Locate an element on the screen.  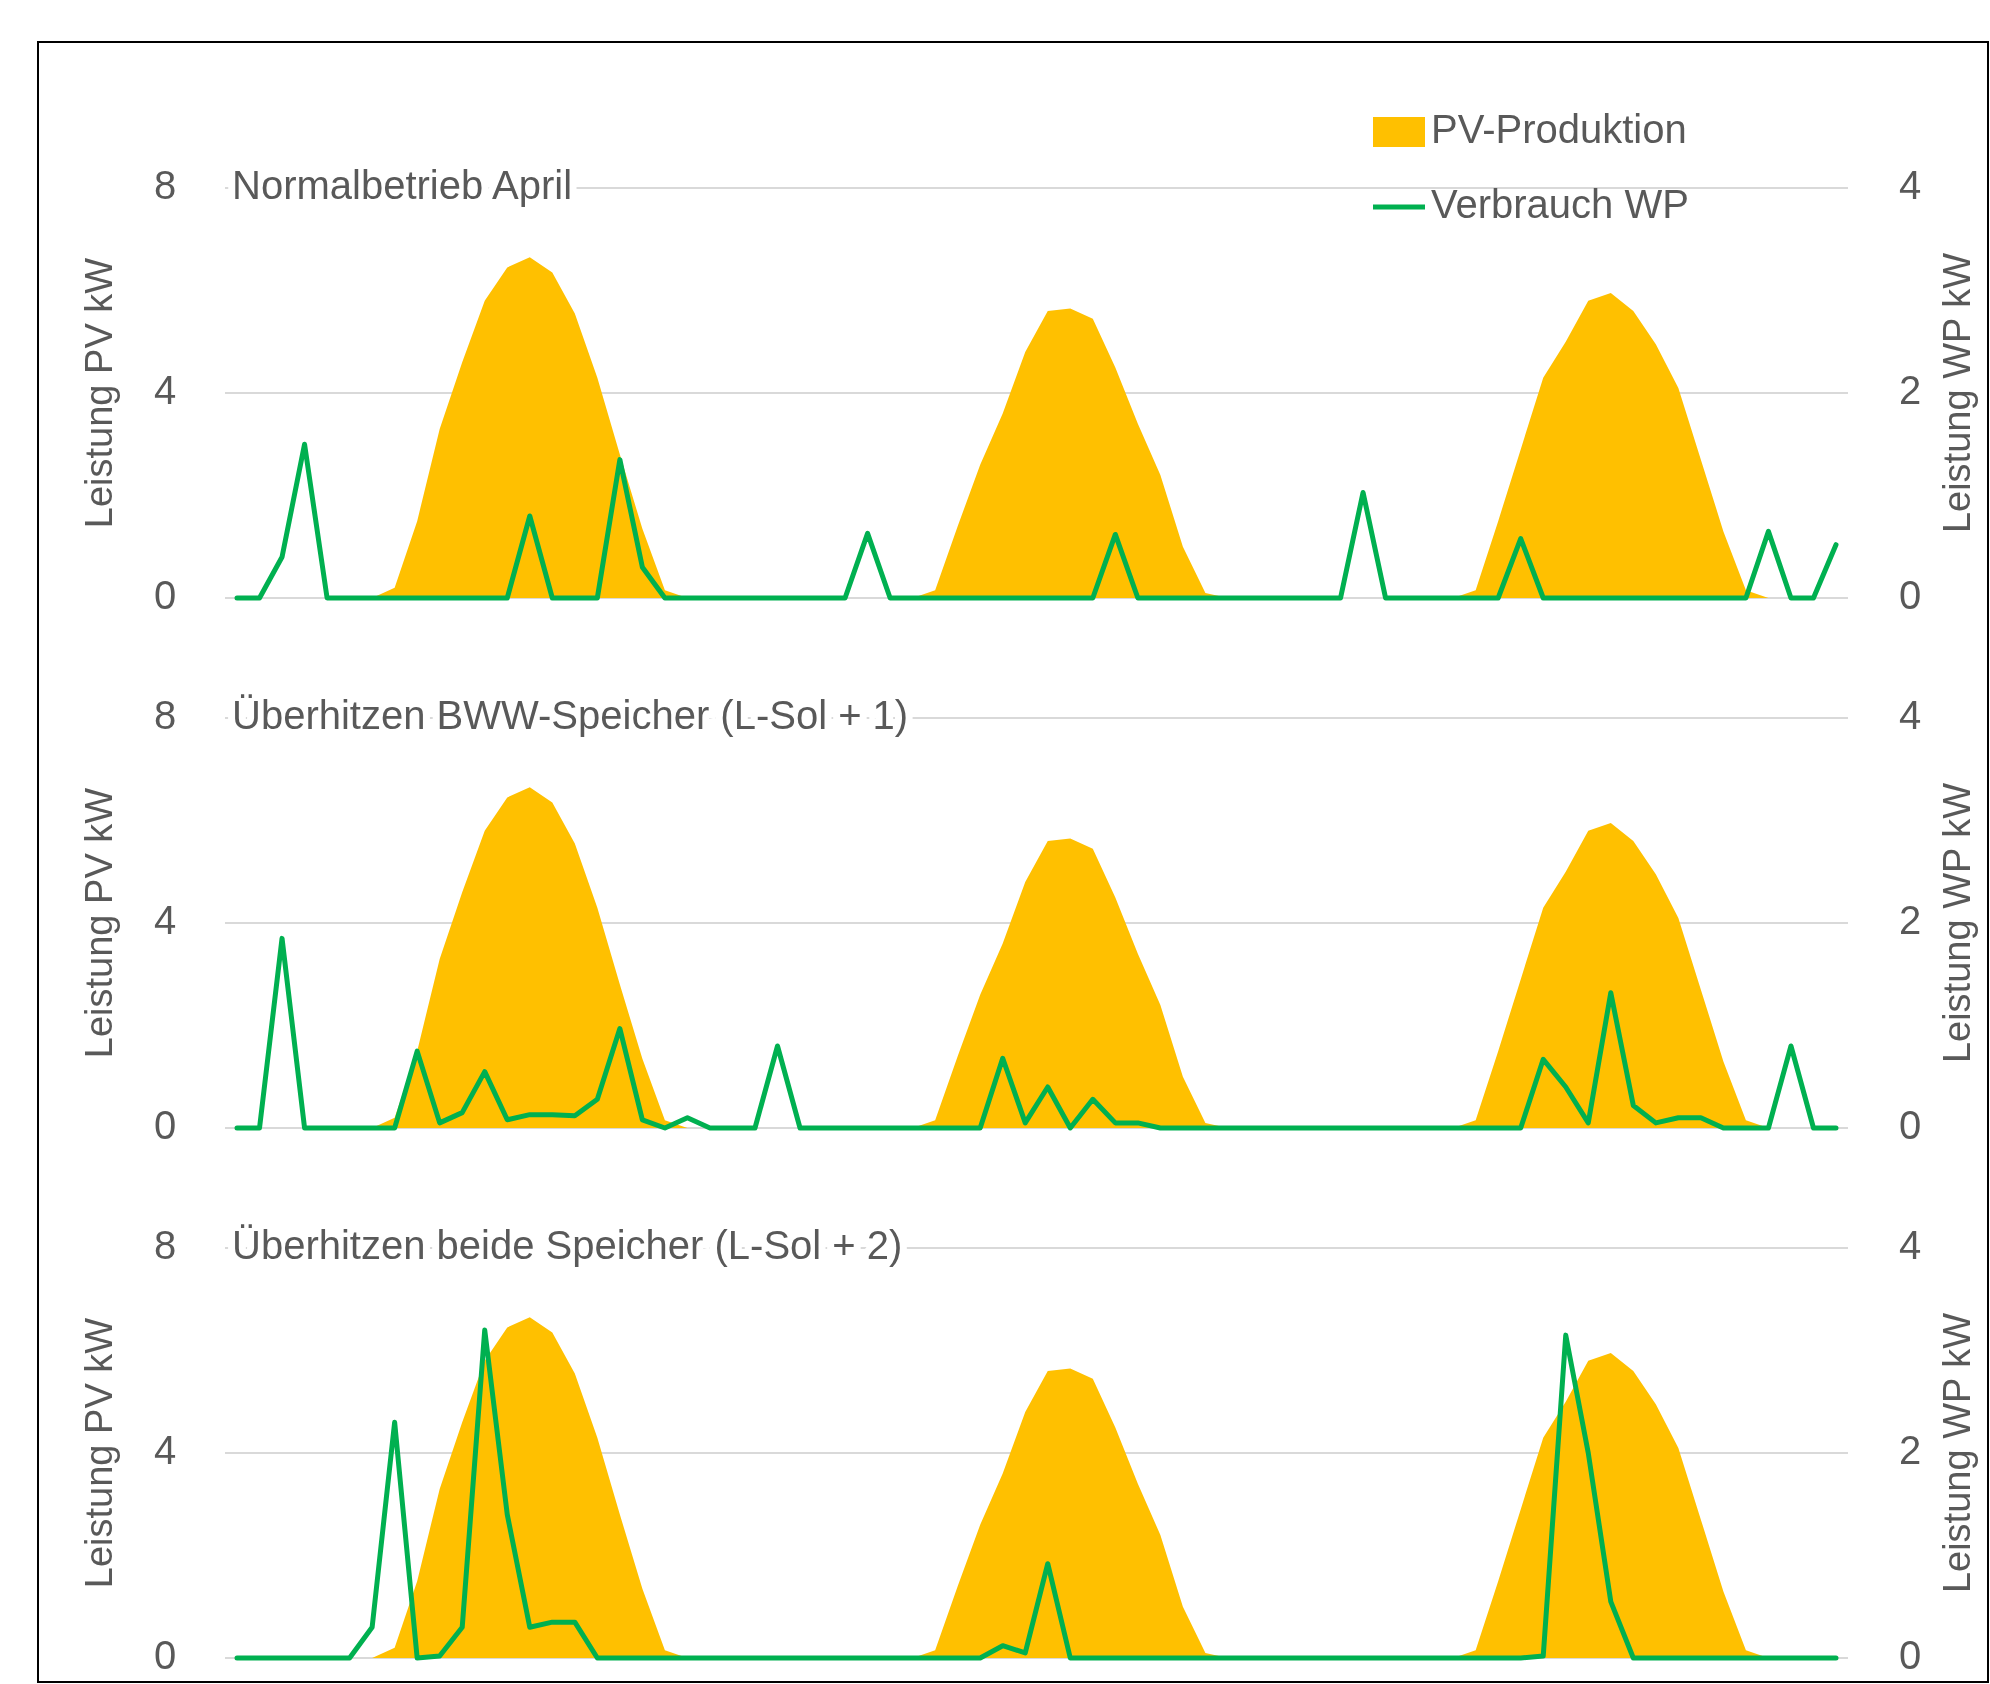
chart-title: Überhitzen BWW-Speicher (L-Sol + 1) is located at coordinates (570, 714).